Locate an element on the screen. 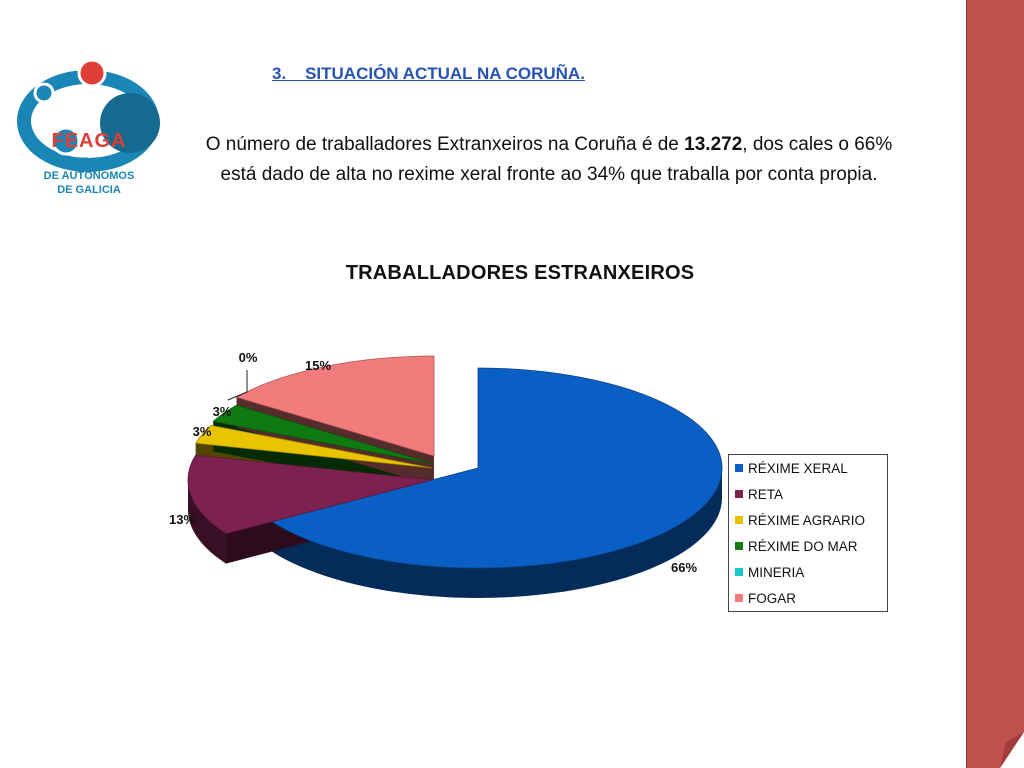 Image resolution: width=1024 pixels, height=768 pixels. pie-slice-r-xime-agrario is located at coordinates (313, 446).